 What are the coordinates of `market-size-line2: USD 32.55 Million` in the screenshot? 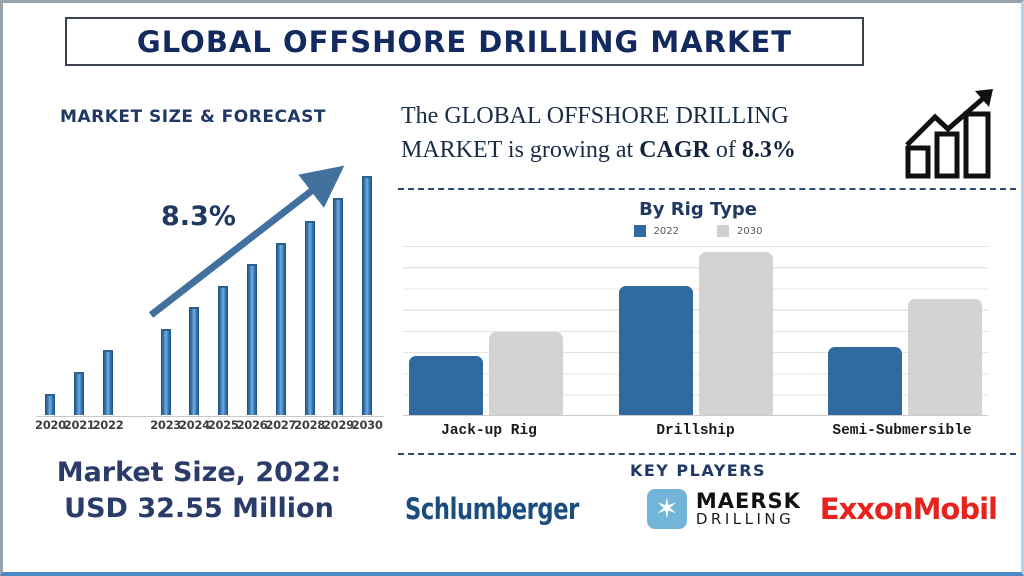 It's located at (199, 509).